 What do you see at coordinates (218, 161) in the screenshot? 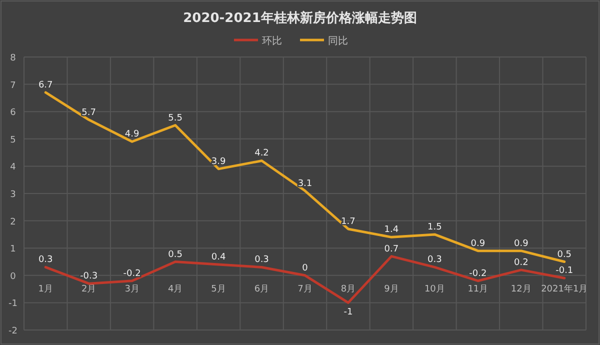
I see `data-label: 3.9` at bounding box center [218, 161].